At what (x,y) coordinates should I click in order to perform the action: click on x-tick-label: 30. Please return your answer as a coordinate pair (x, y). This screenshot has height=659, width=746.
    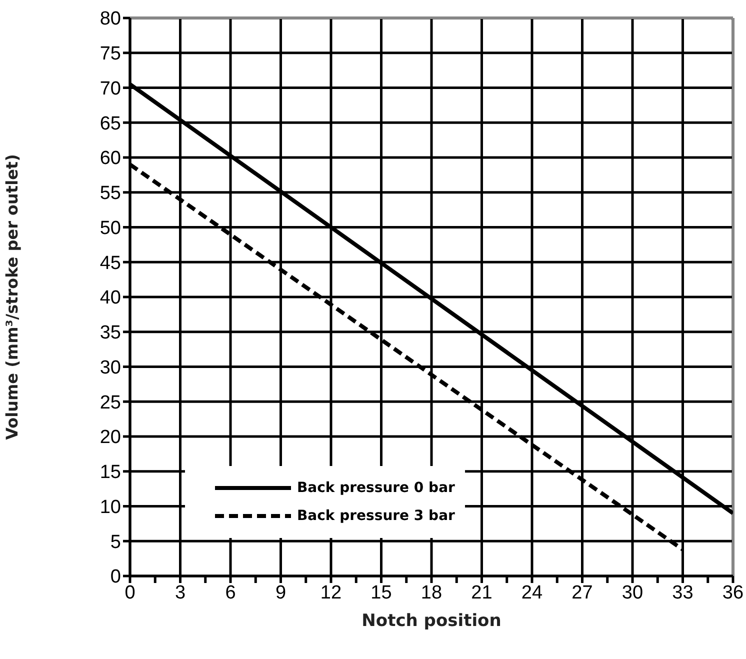
    Looking at the image, I should click on (633, 593).